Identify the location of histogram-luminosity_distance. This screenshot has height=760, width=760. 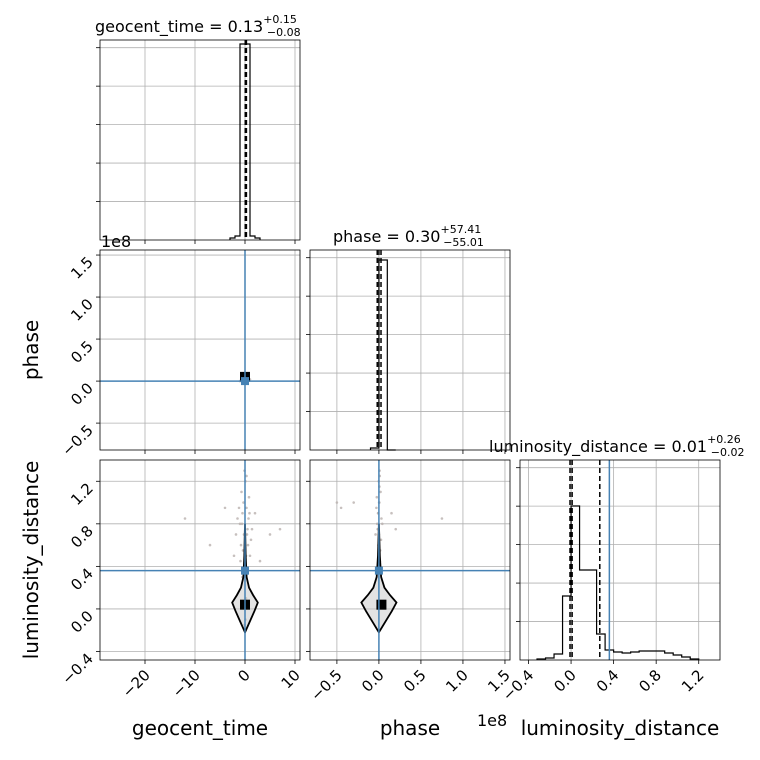
(618, 582).